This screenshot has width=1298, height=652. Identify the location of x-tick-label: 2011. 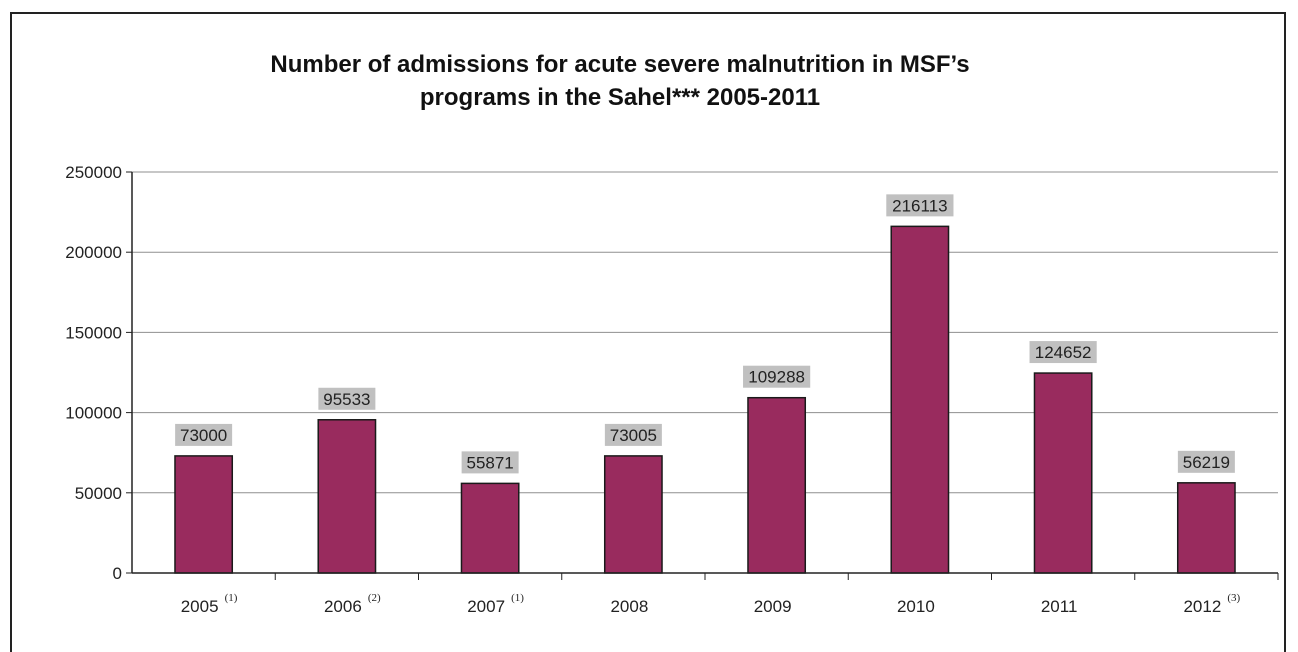
(1059, 606).